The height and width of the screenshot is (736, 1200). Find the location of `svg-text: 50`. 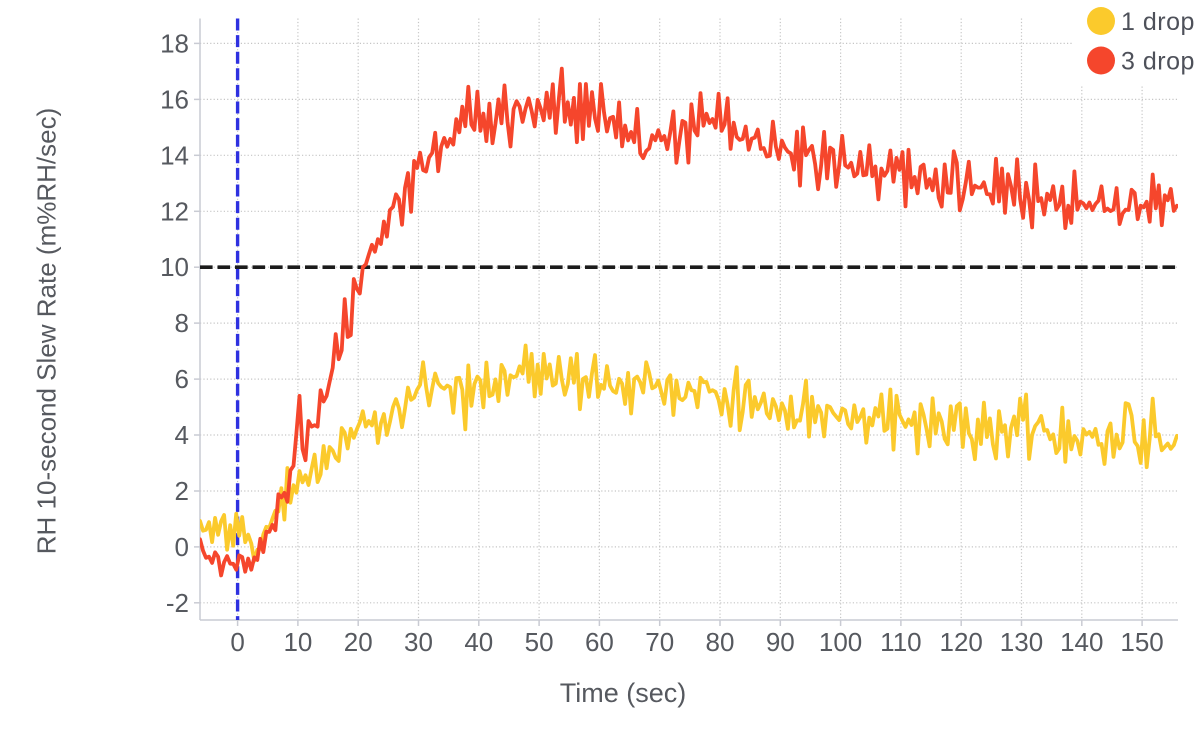

svg-text: 50 is located at coordinates (539, 642).